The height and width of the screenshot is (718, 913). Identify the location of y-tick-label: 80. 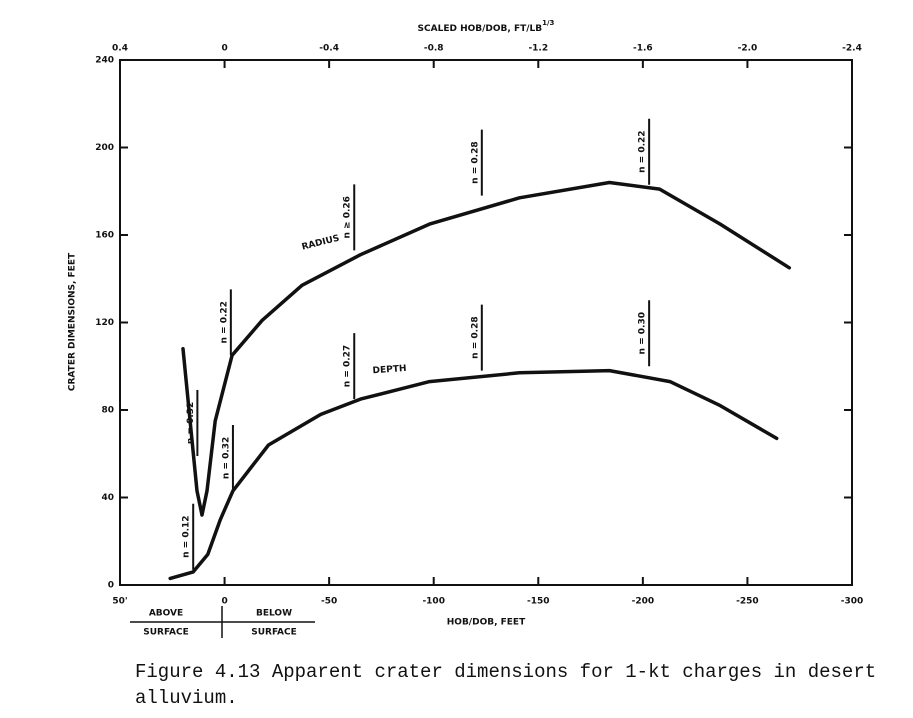
(107, 411).